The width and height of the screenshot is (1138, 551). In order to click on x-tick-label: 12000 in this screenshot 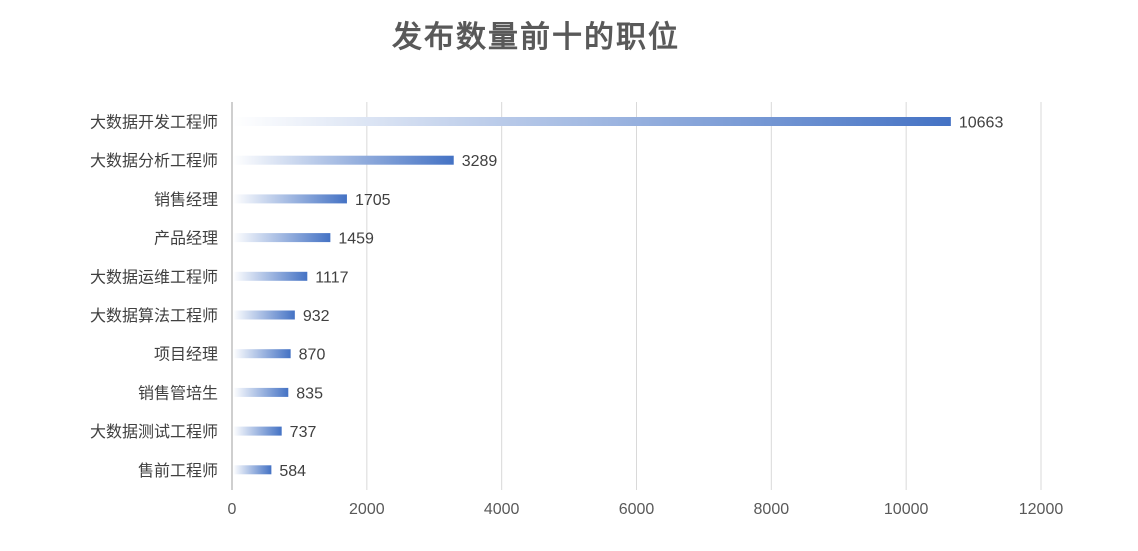, I will do `click(1041, 509)`.